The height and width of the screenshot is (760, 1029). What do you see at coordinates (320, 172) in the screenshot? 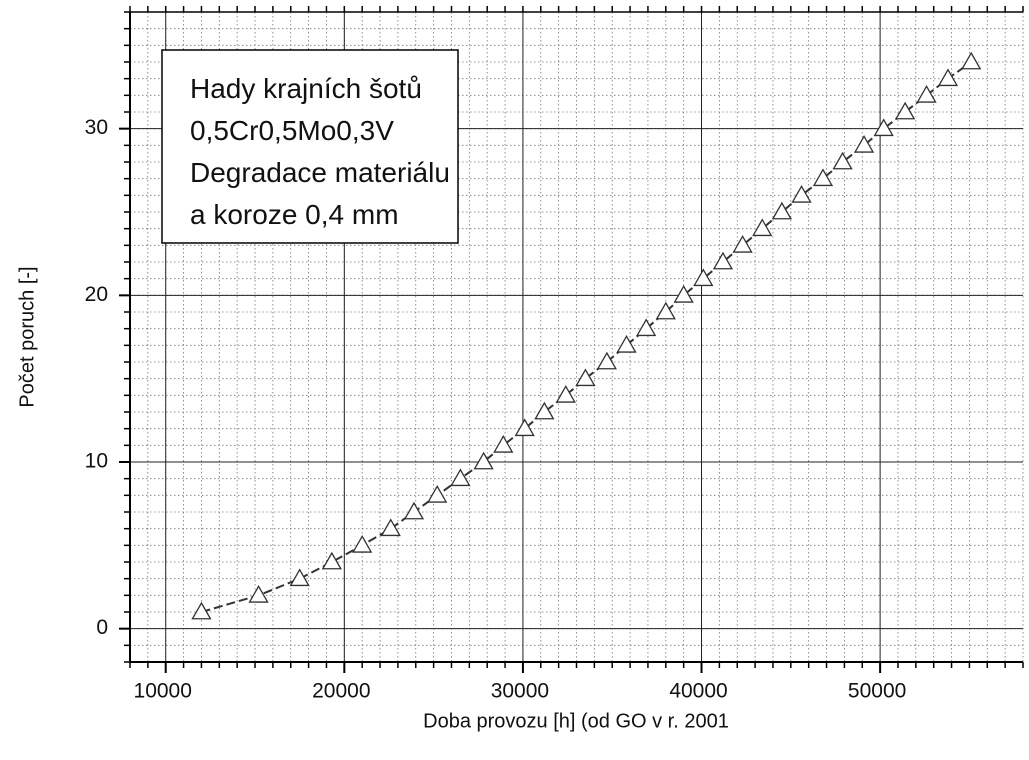
I see `annotation-line: Degradace materiálu` at bounding box center [320, 172].